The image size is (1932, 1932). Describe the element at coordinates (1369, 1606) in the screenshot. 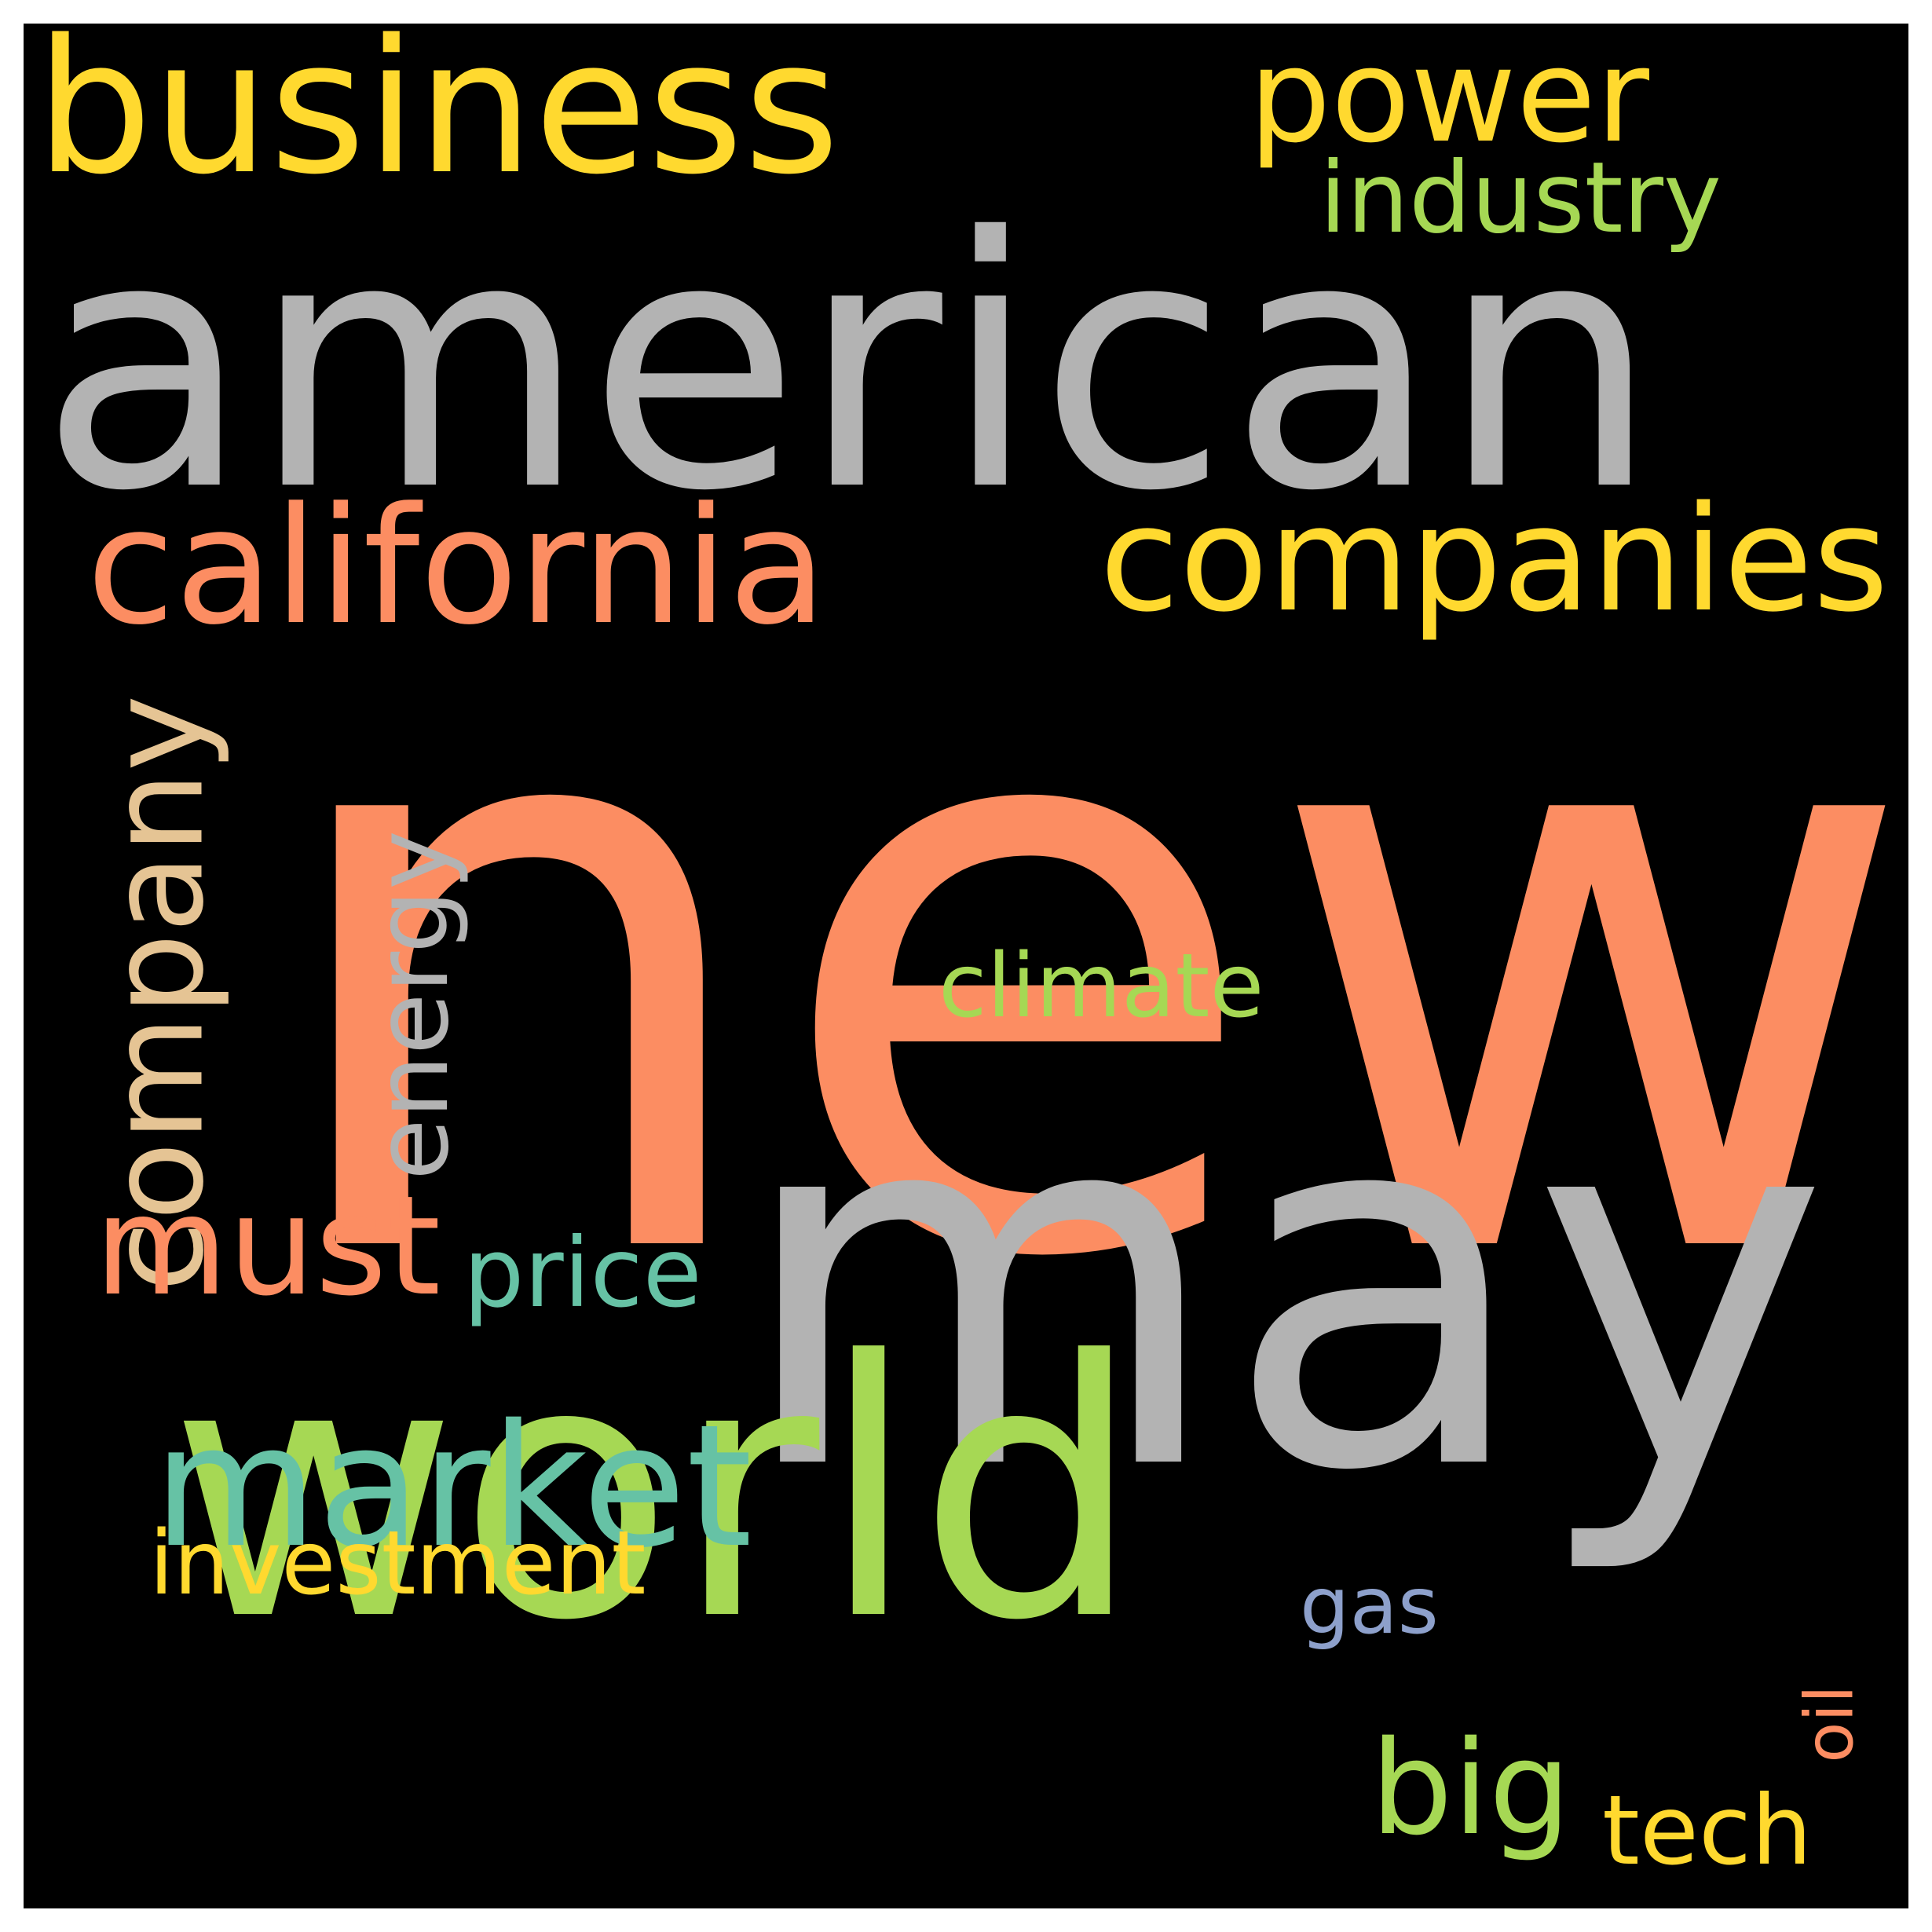

I see `word-gas: gas` at that location.